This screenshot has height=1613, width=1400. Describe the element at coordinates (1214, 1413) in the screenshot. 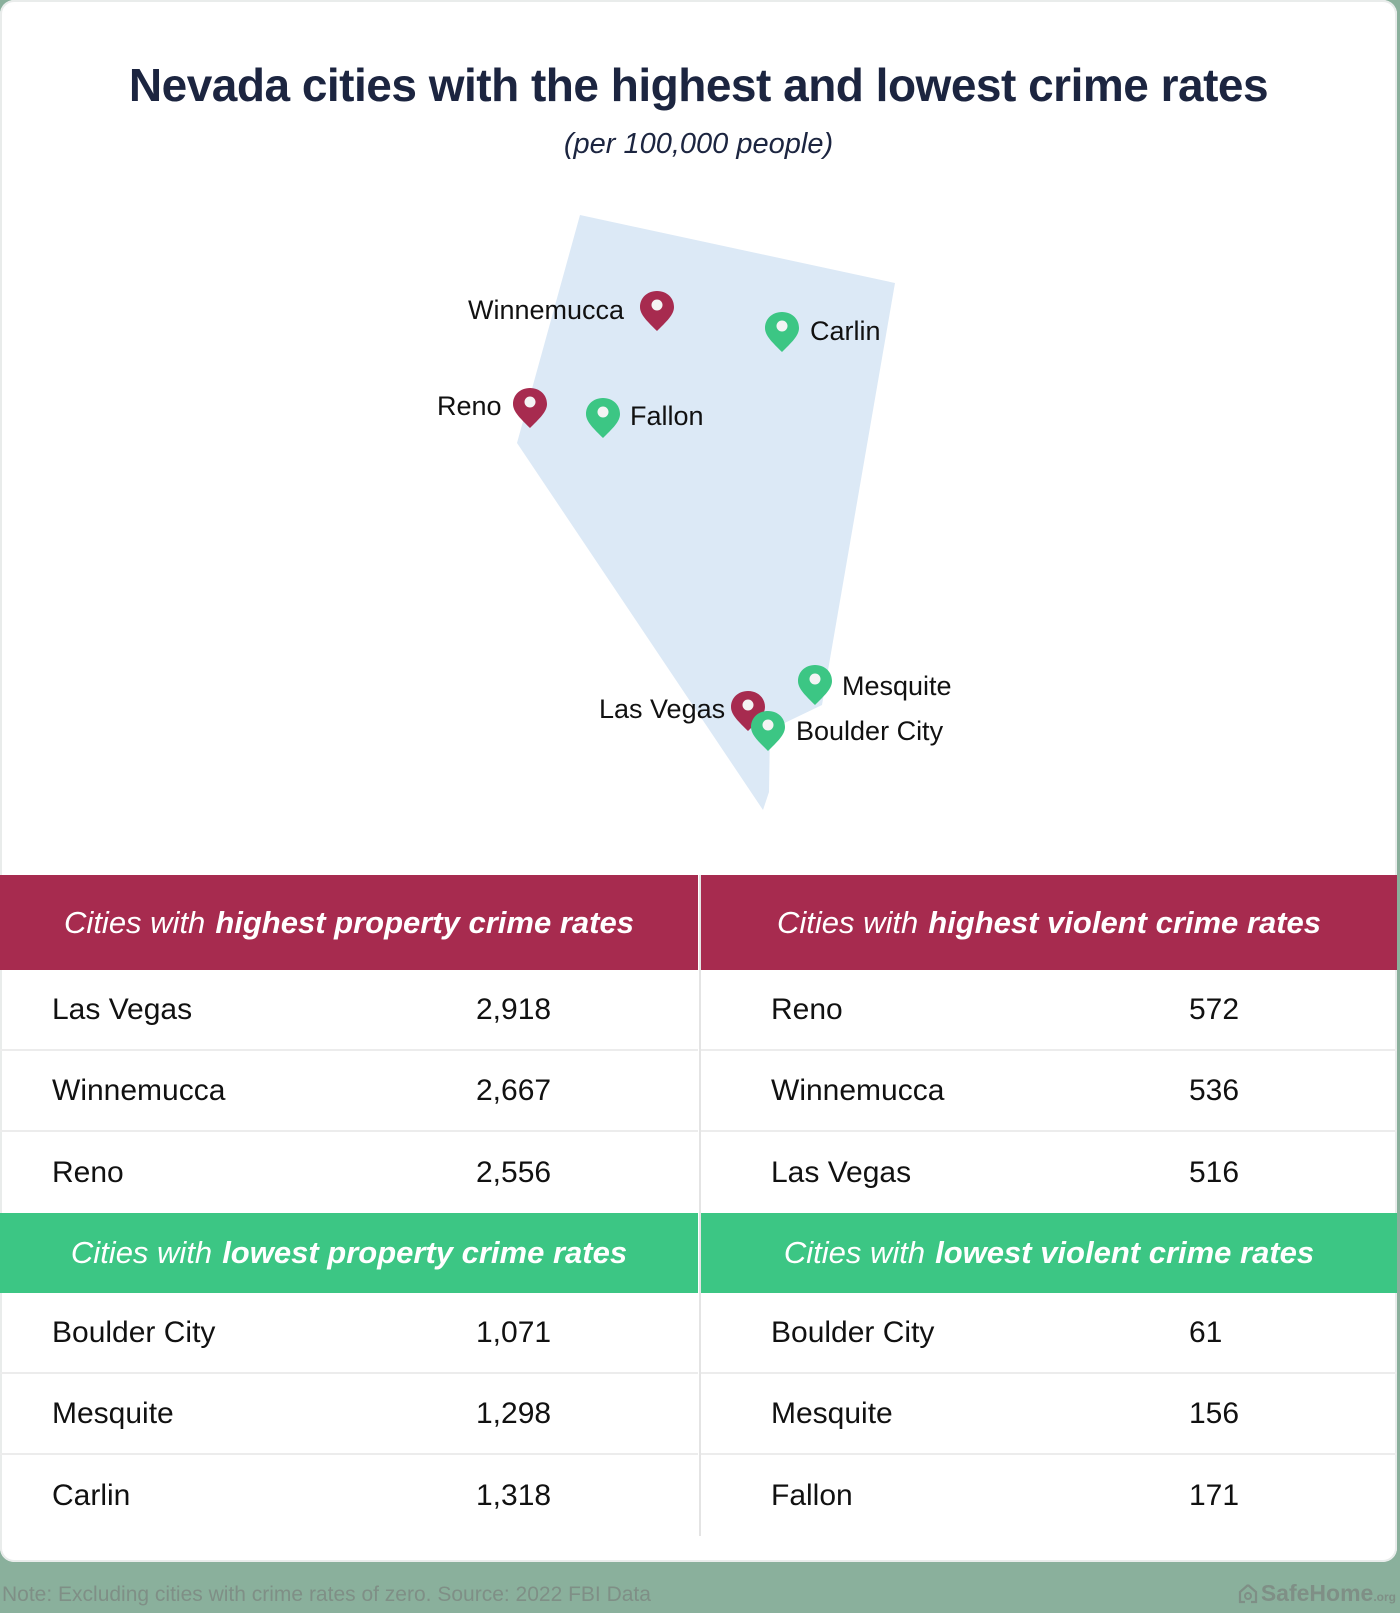

I see `crime-rate-value: 156` at that location.